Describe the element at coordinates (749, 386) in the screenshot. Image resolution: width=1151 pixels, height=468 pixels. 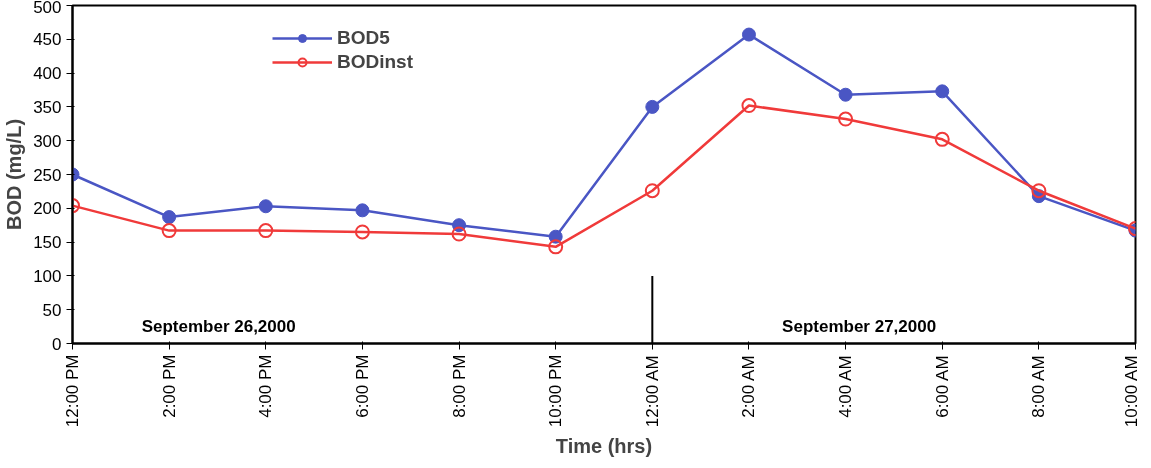
I see `x-tick-label: 2:00 AM` at that location.